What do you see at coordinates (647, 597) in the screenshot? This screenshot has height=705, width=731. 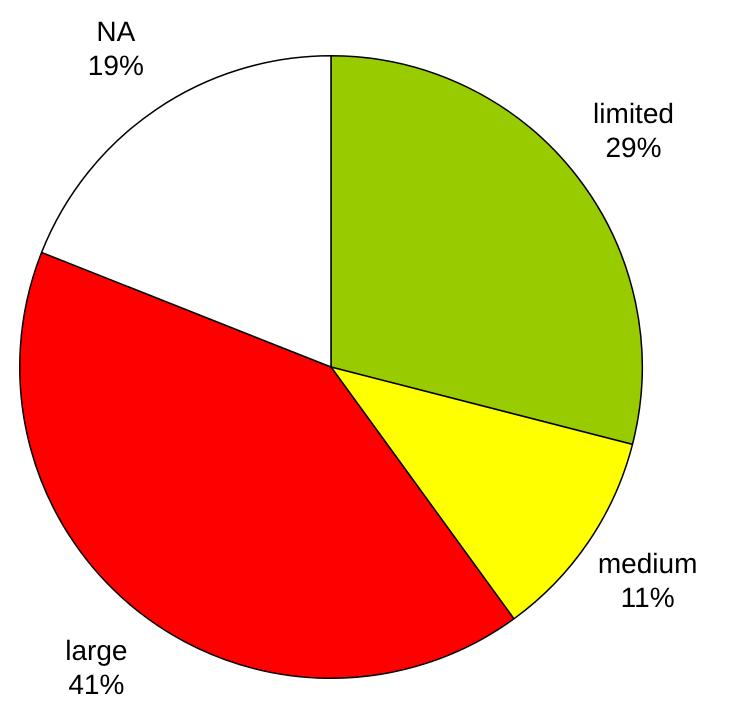 I see `data-label: 11%` at bounding box center [647, 597].